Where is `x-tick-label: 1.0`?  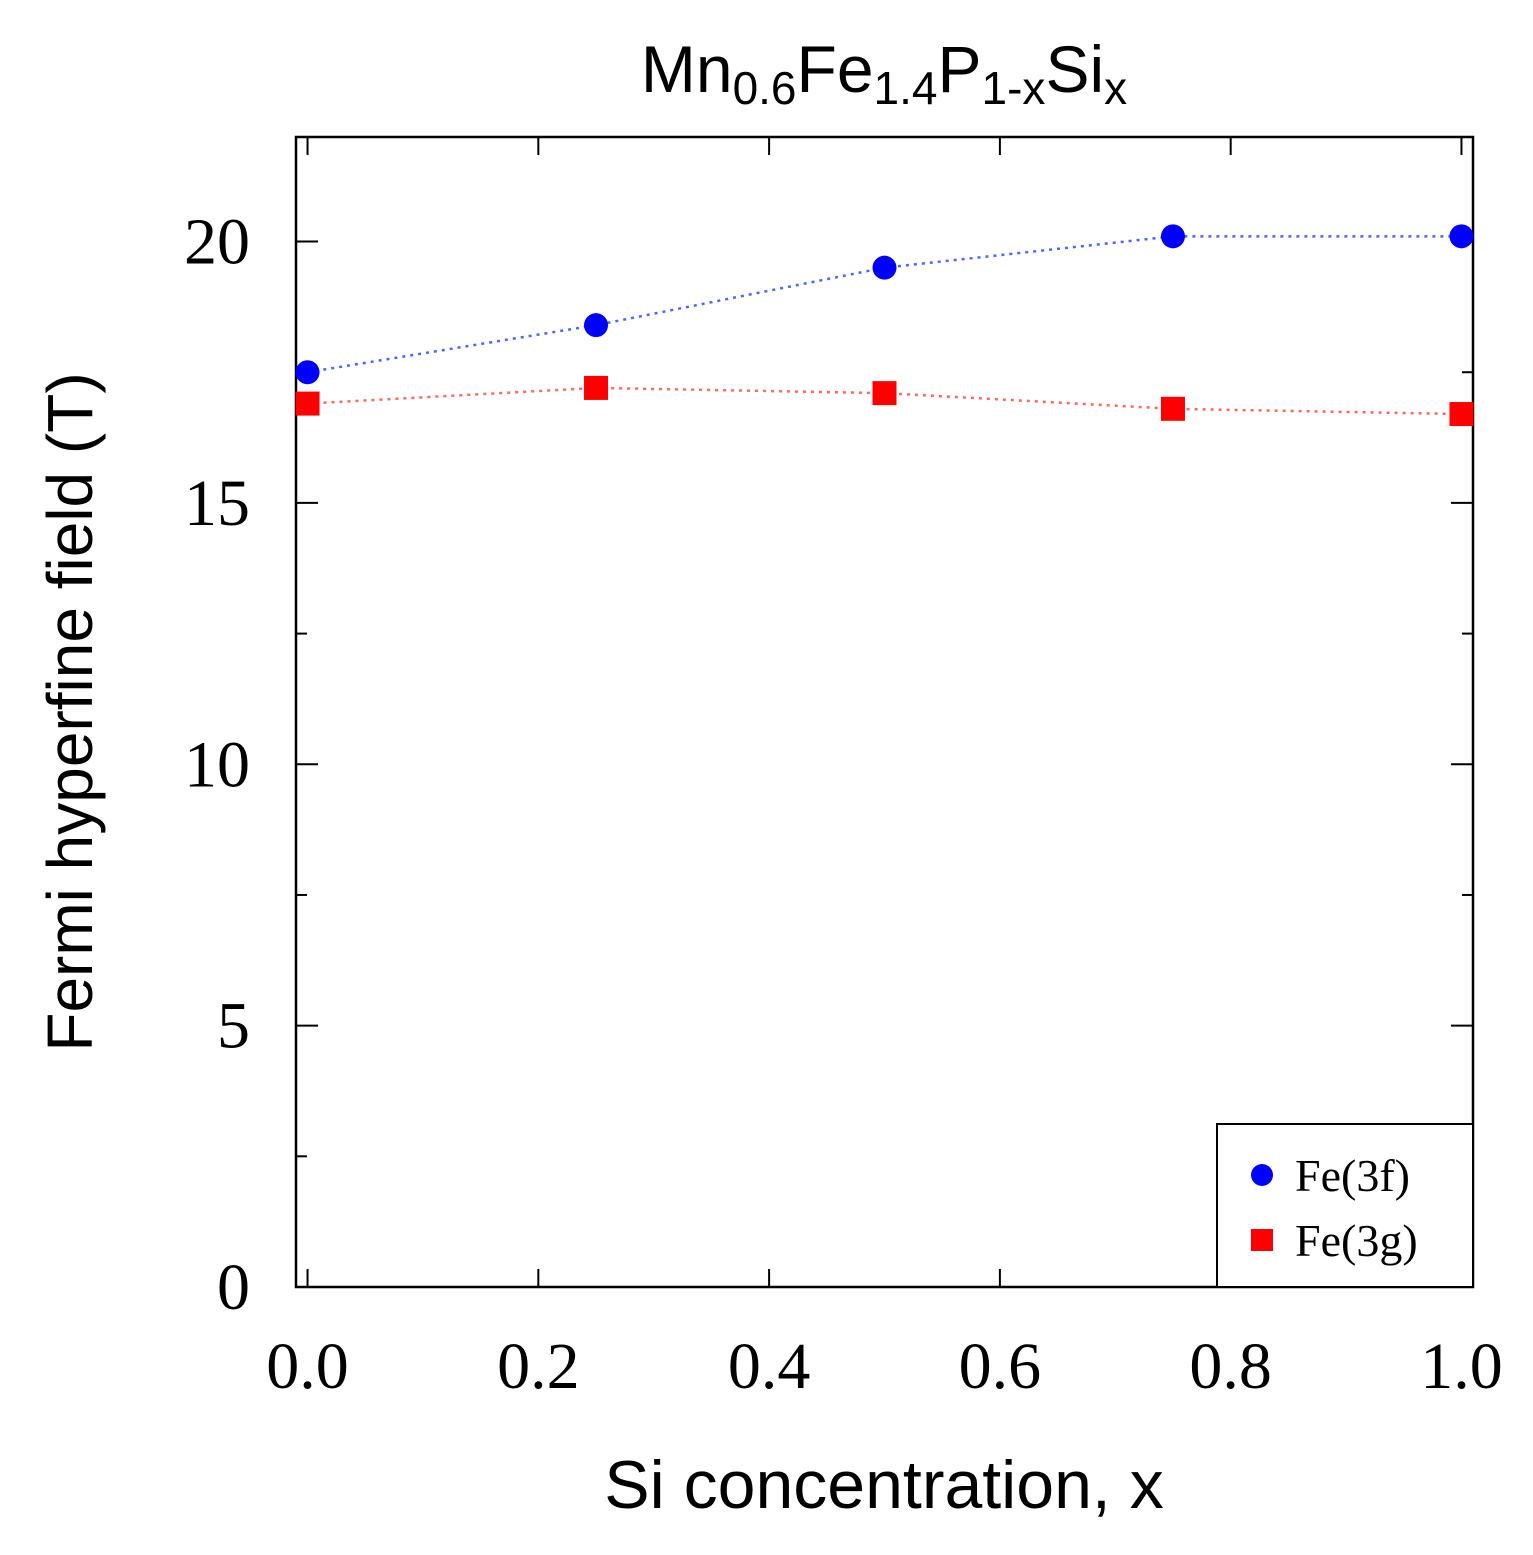 x-tick-label: 1.0 is located at coordinates (1461, 1366).